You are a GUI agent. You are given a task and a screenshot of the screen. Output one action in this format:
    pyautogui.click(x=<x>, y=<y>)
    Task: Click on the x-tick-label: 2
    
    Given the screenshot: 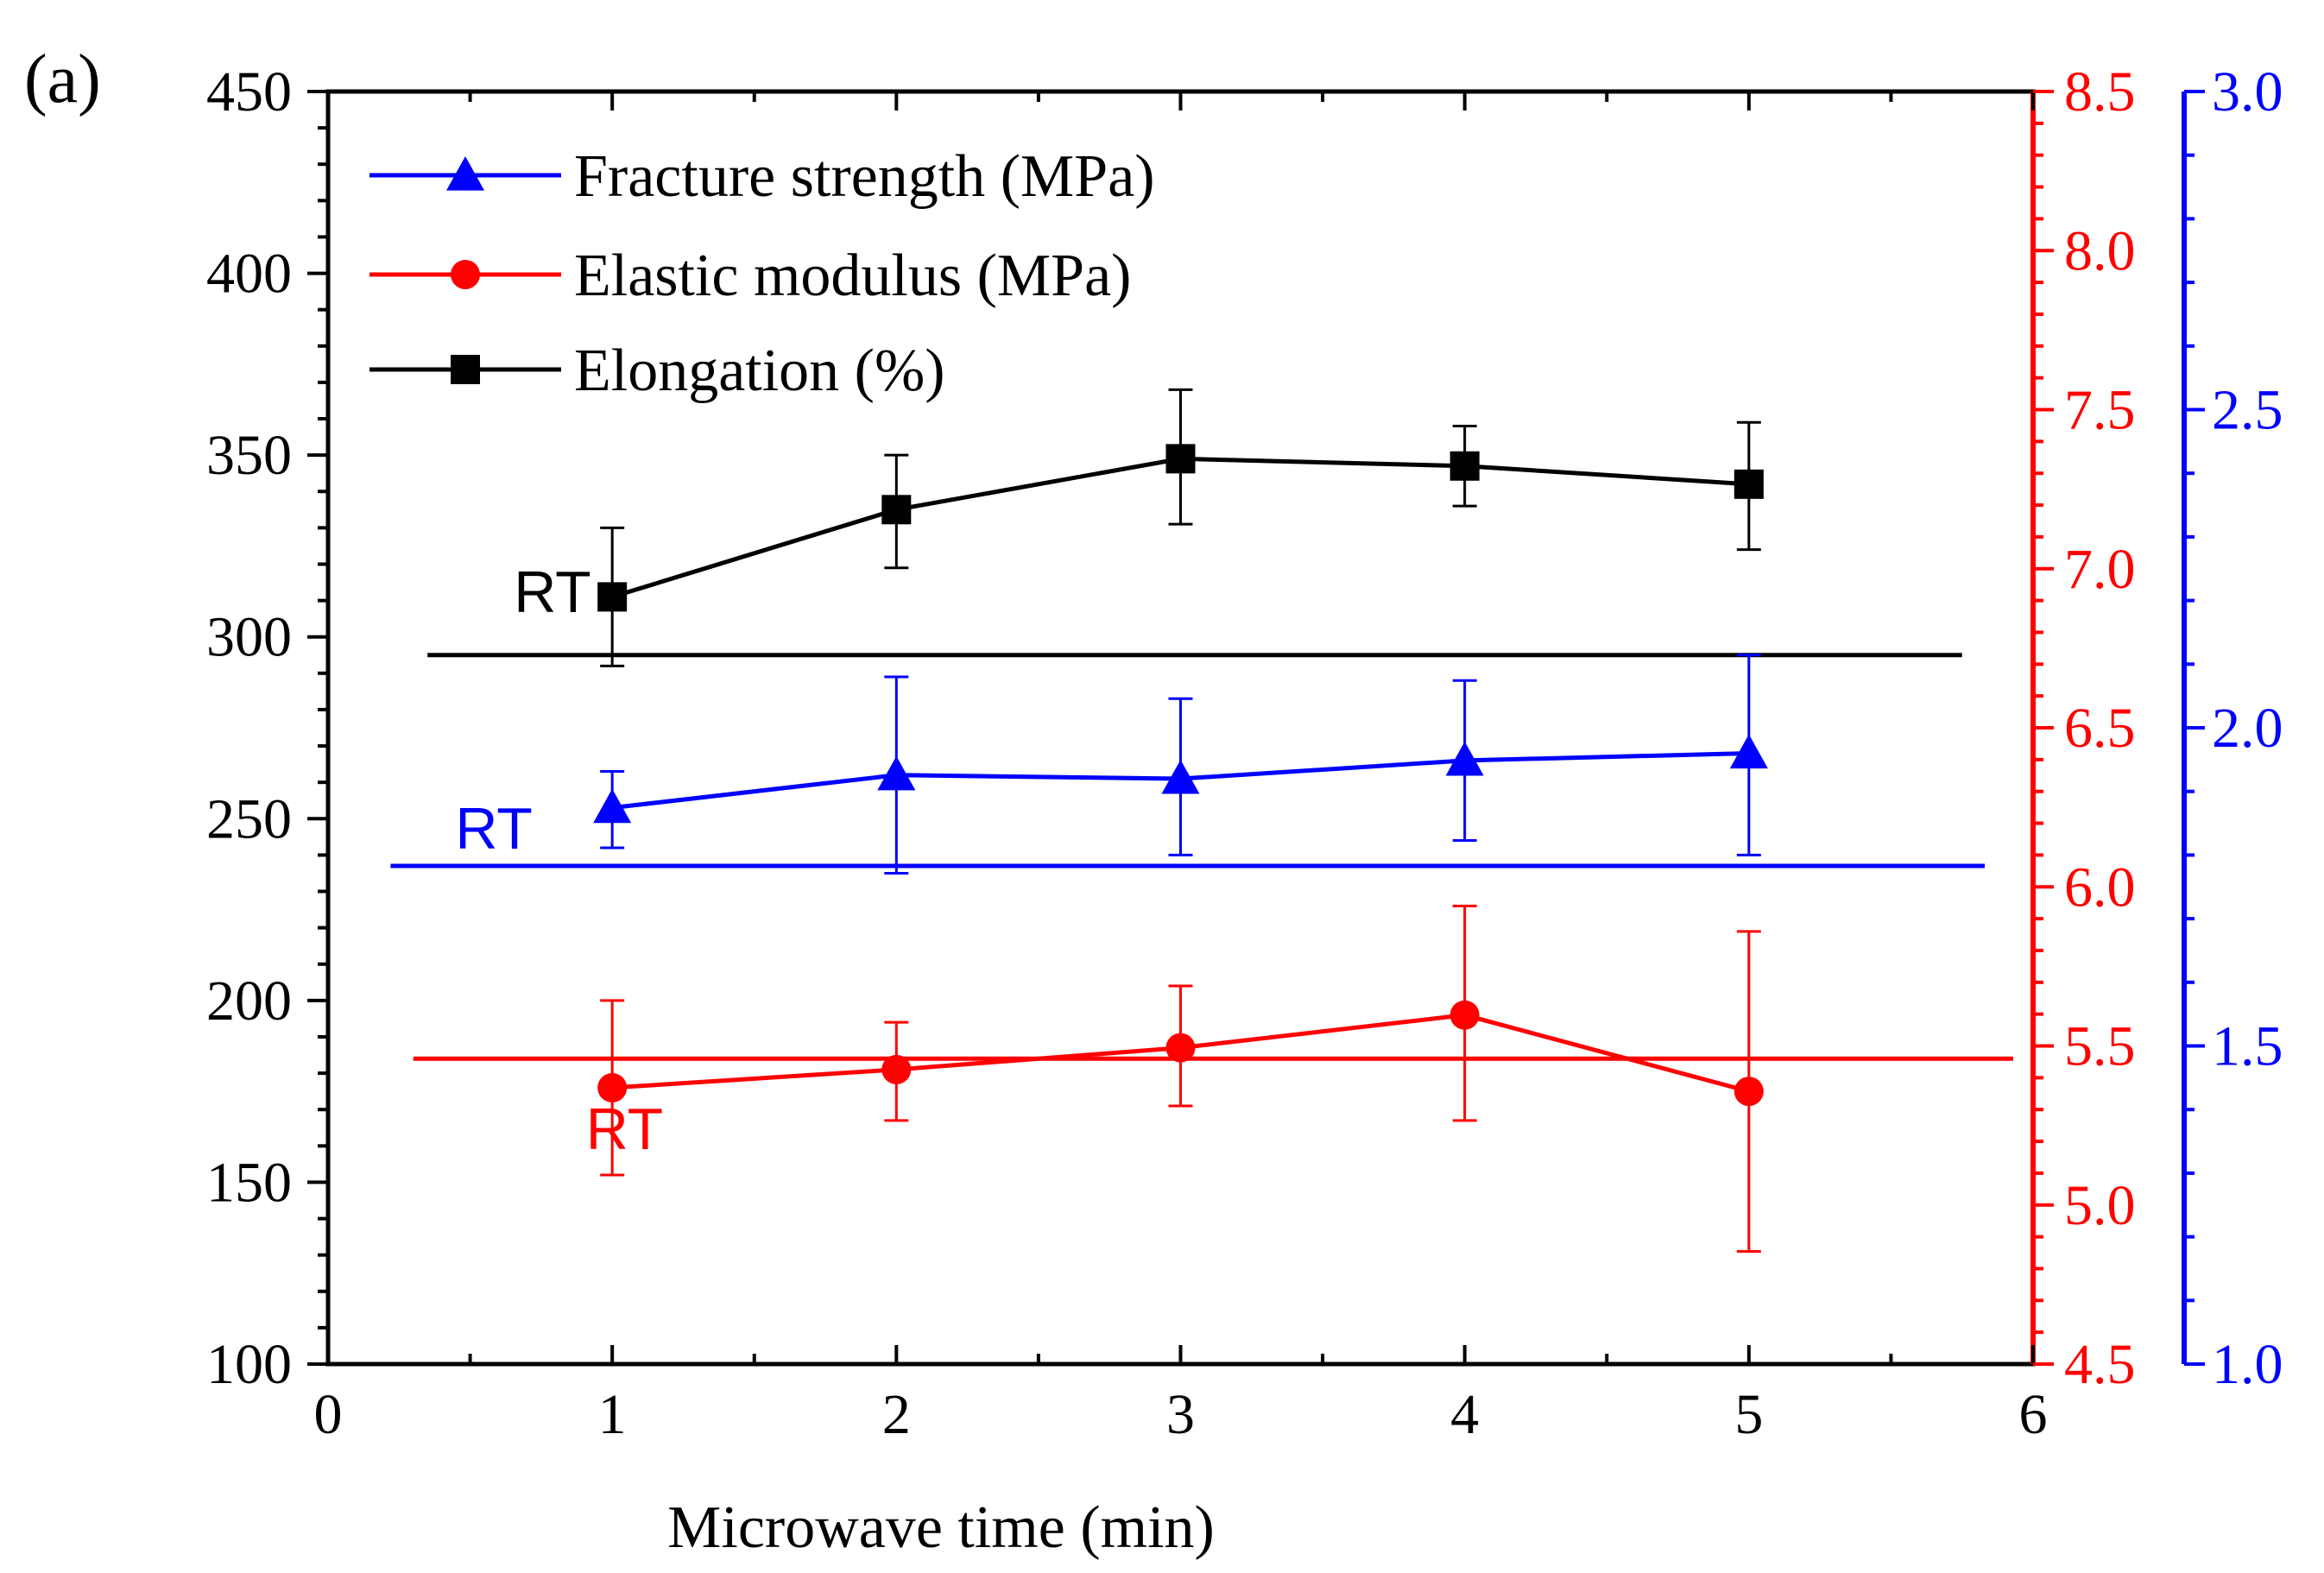 What is the action you would take?
    pyautogui.click(x=897, y=1414)
    